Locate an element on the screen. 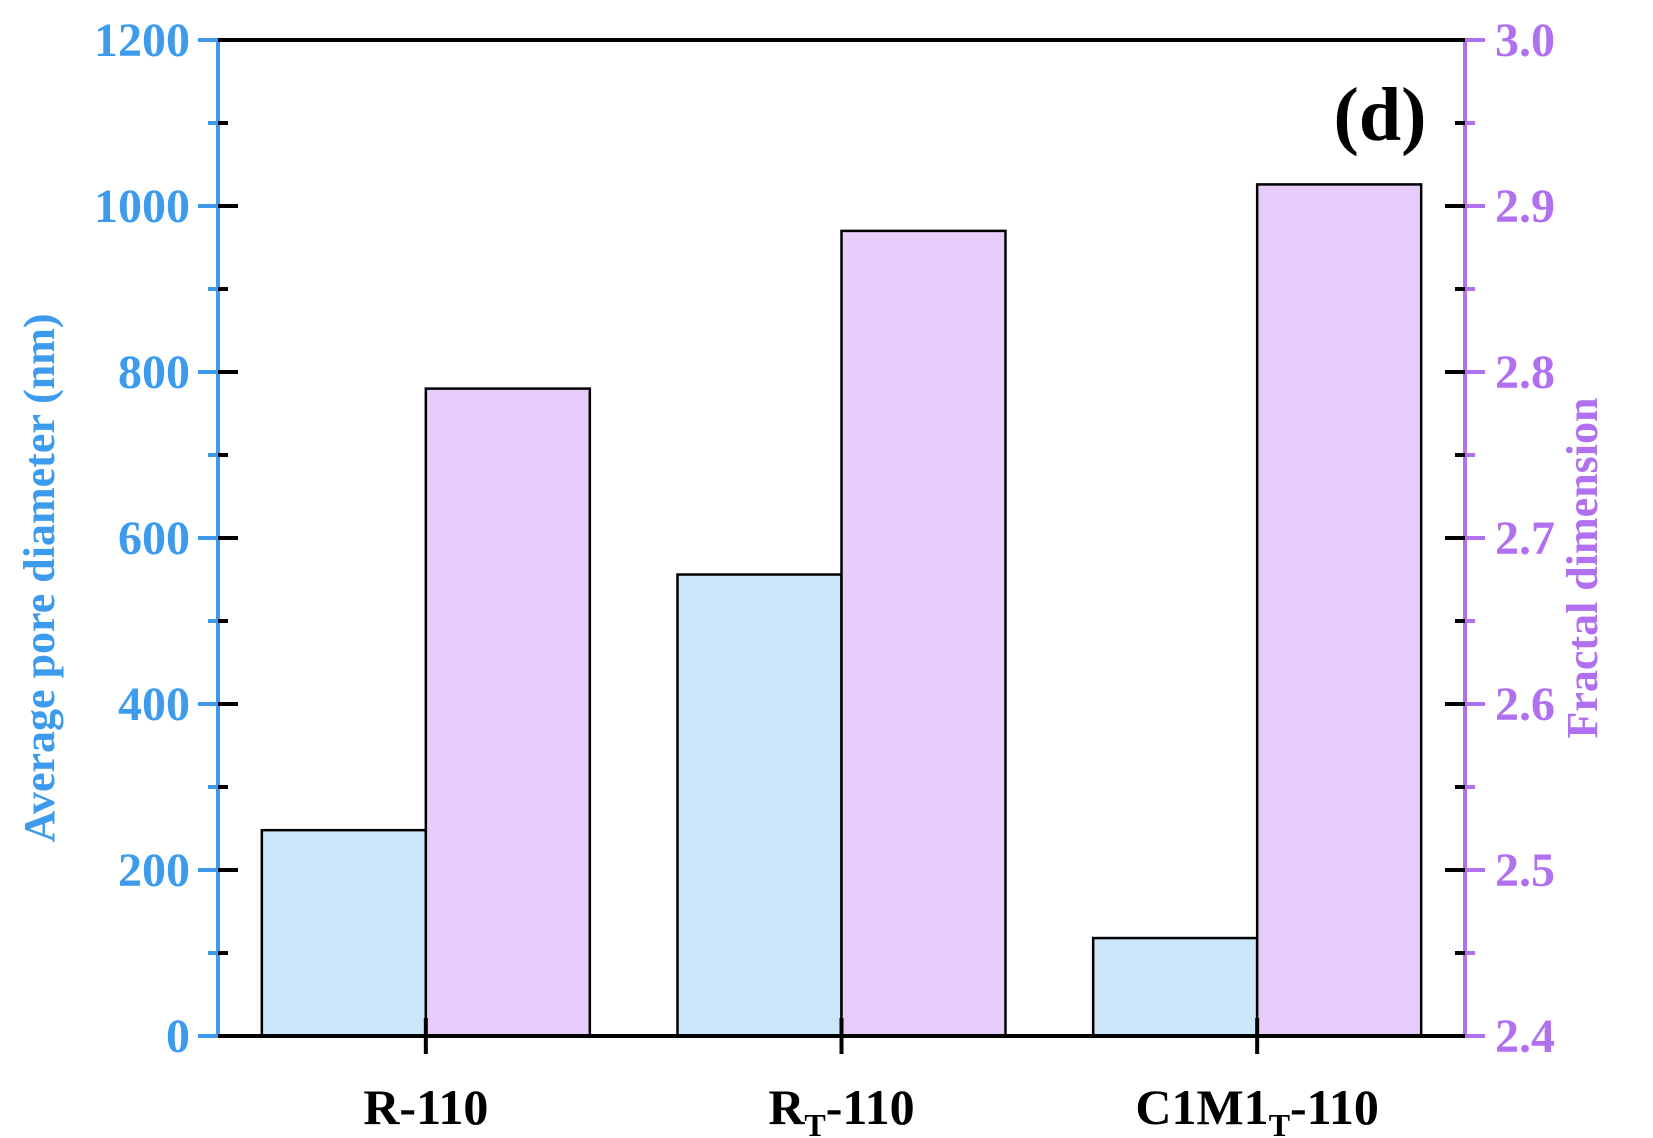 The height and width of the screenshot is (1138, 1653). left-tick-label: 600 is located at coordinates (154, 538).